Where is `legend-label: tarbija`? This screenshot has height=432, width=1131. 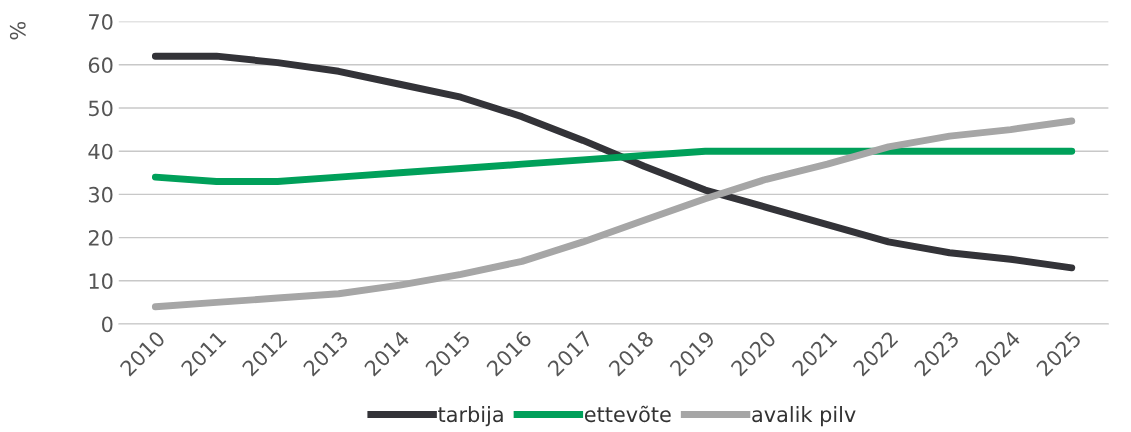
legend-label: tarbija is located at coordinates (470, 416).